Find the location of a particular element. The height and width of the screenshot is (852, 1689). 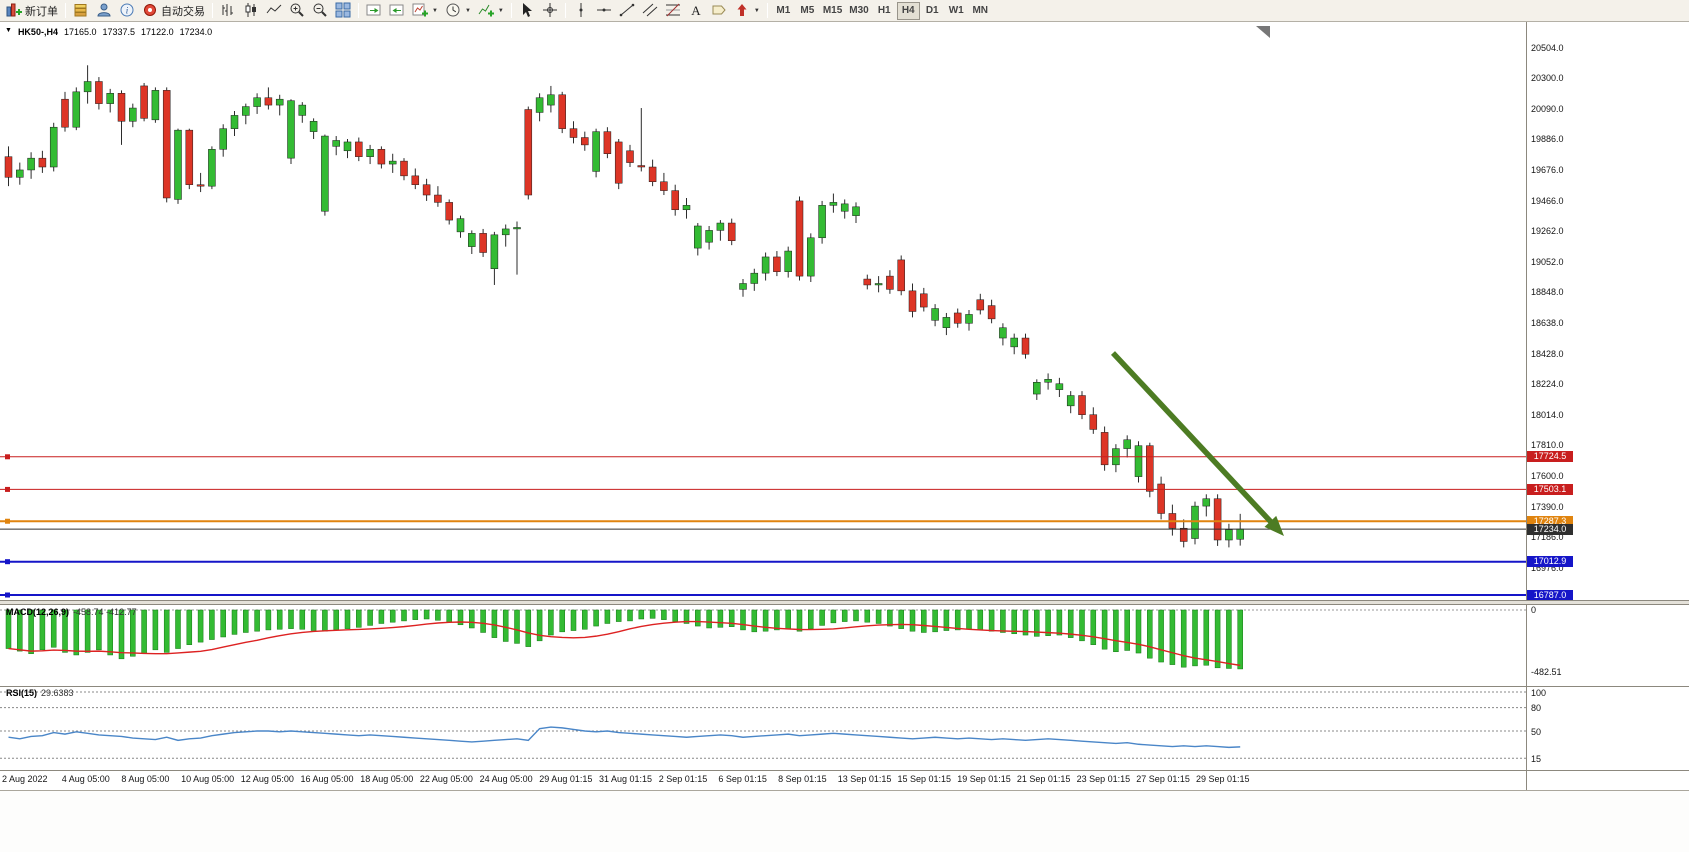

trend-arrow-annotation is located at coordinates (1197, 443).